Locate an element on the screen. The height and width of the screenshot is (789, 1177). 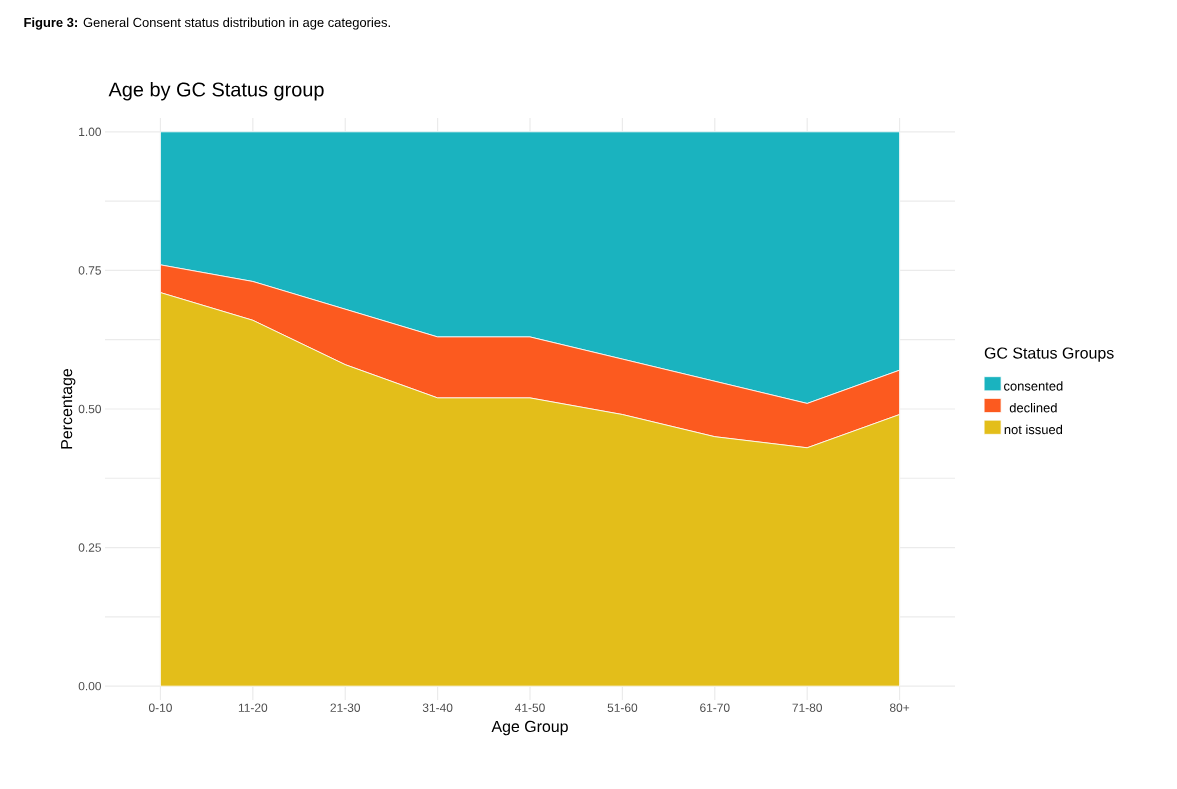
y-tick-label: 0.75 is located at coordinates (89, 270).